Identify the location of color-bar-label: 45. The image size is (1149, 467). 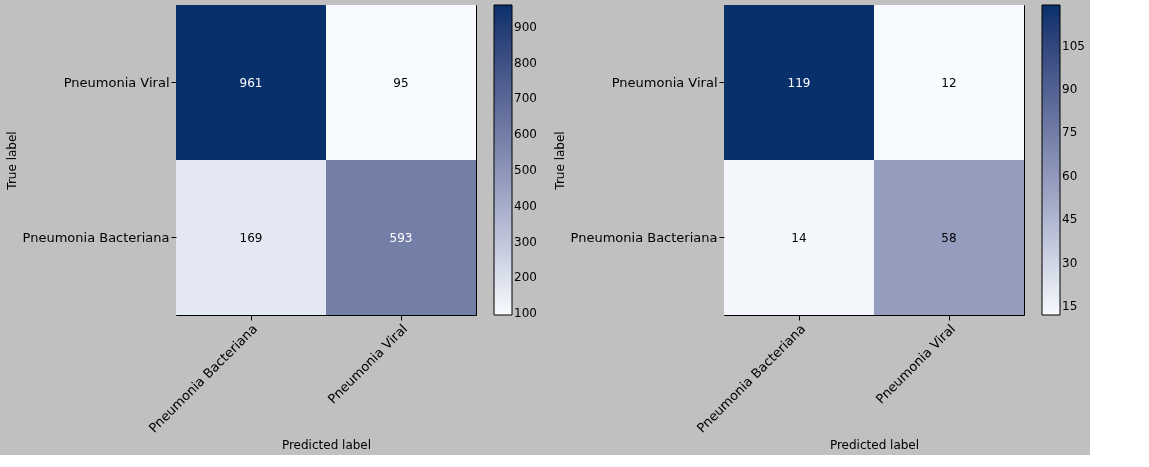
(1070, 219).